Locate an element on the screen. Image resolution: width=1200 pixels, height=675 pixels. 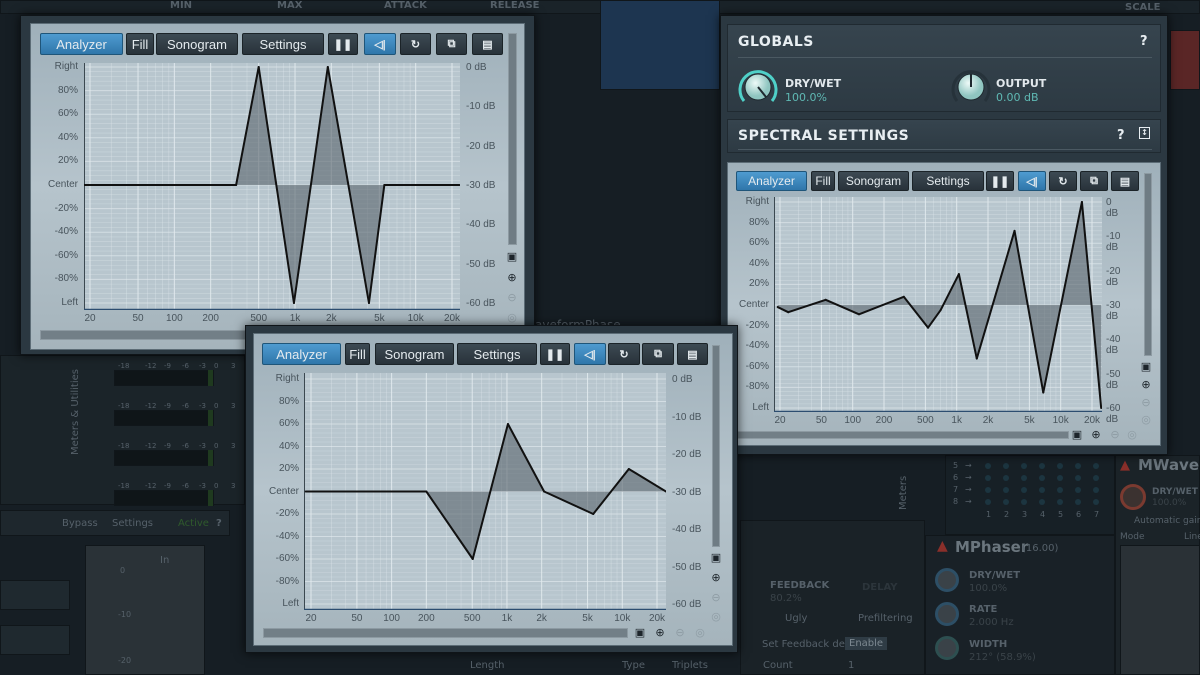
y-left-tick-label: 20% is located at coordinates (758, 284).